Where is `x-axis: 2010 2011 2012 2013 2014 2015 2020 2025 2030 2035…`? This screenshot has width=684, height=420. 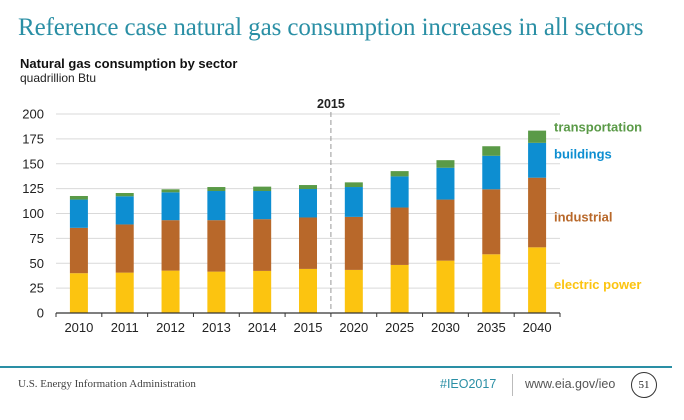 x-axis: 2010 2011 2012 2013 2014 2015 2020 2025 2030 2035… is located at coordinates (308, 323).